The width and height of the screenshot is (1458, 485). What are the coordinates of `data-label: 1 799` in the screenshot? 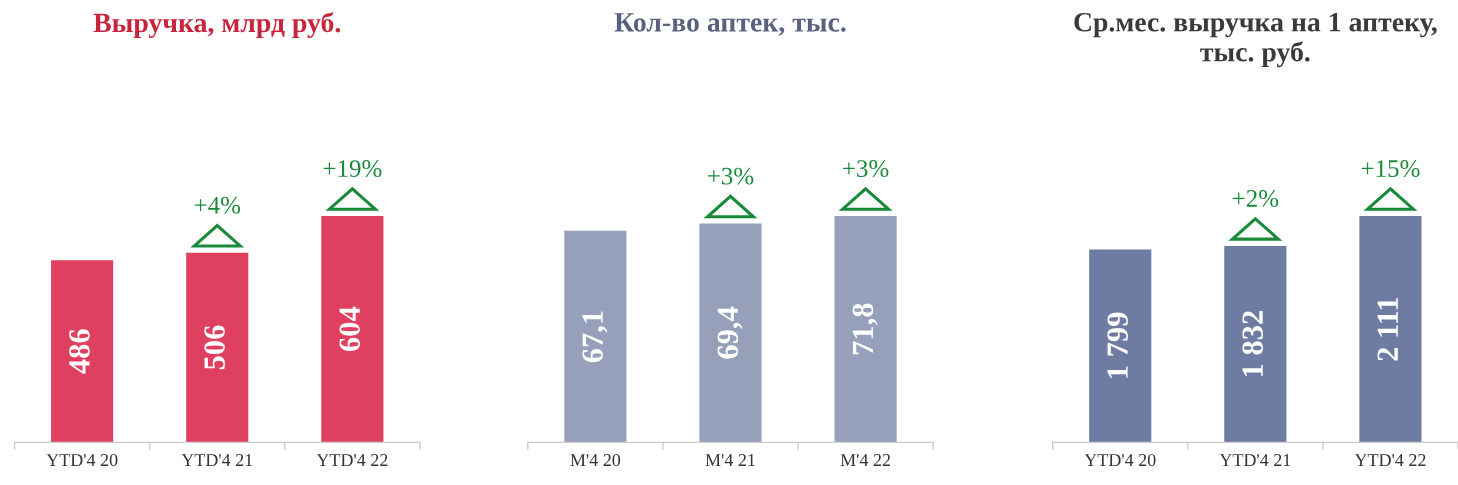 It's located at (1117, 345).